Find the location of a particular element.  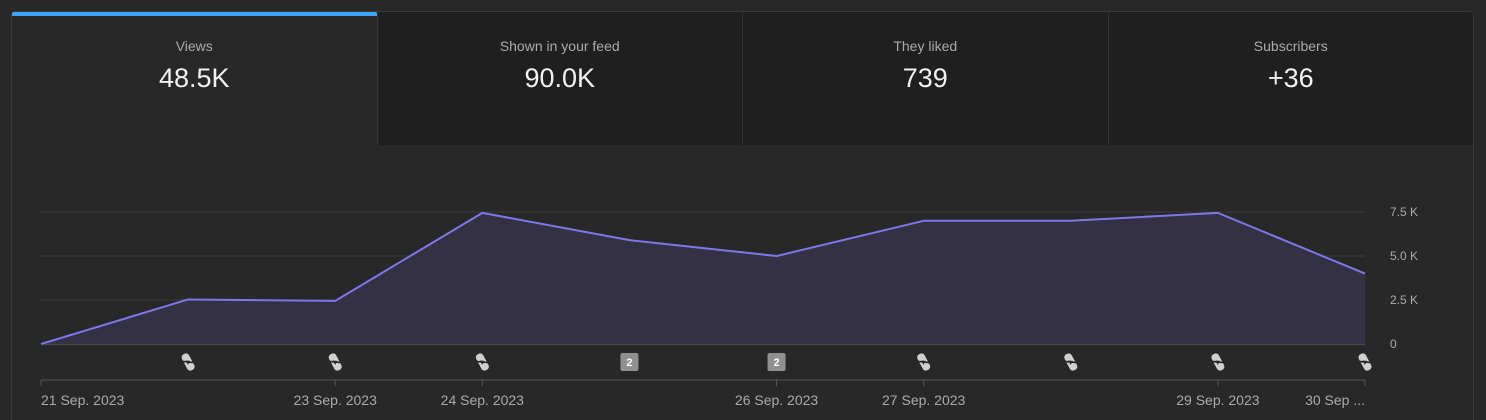

tab-subscribers-value: +36 is located at coordinates (1290, 78).